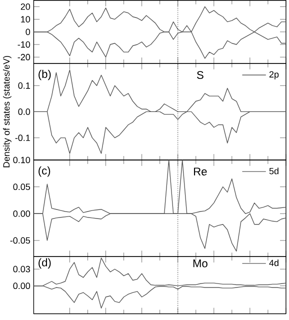 The height and width of the screenshot is (320, 289). I want to click on legend-label: 2p, so click(274, 75).